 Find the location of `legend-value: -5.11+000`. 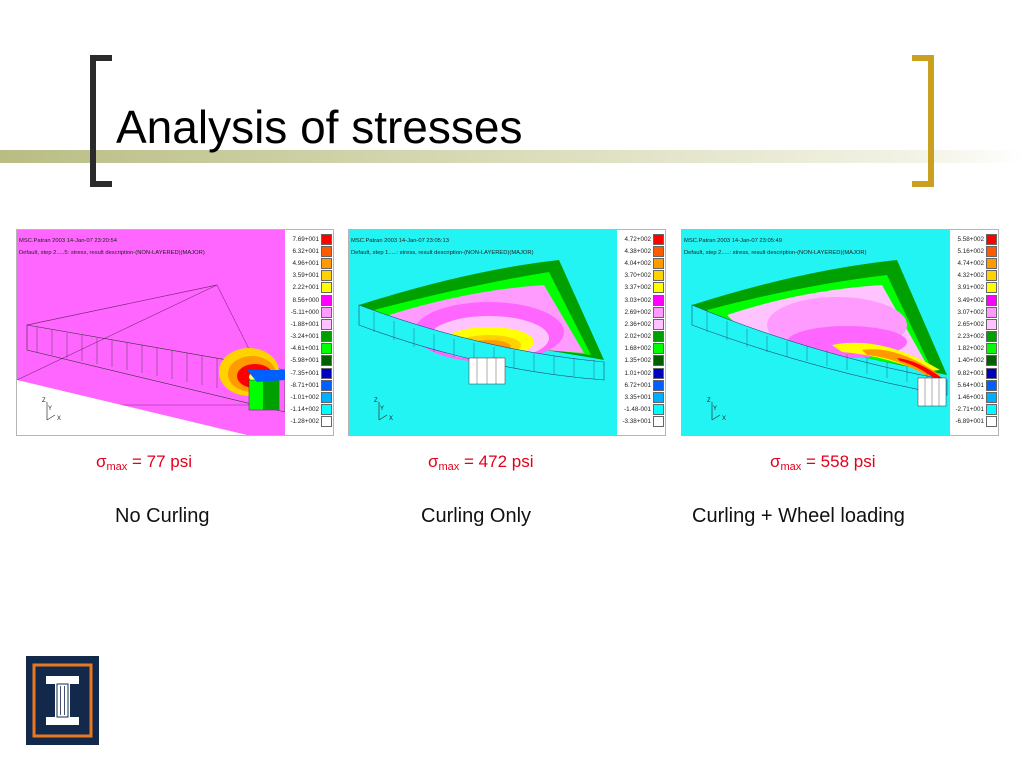

legend-value: -5.11+000 is located at coordinates (304, 312).